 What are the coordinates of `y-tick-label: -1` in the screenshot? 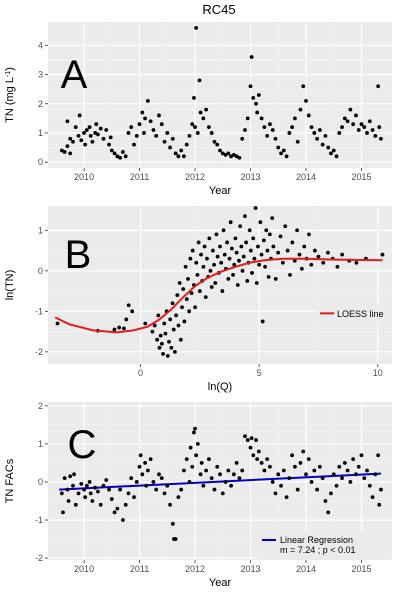 It's located at (39, 311).